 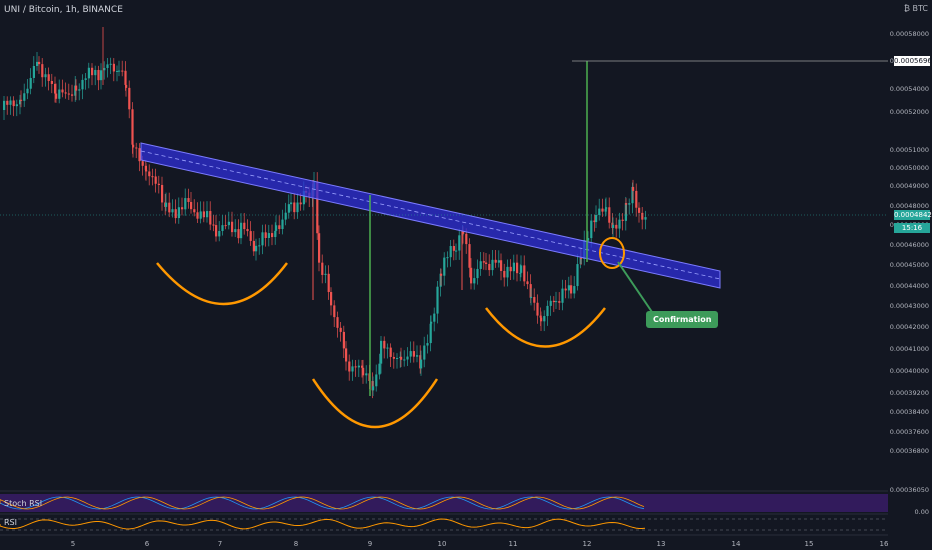 I want to click on y-tick-label: 0.00036050, so click(x=909, y=490).